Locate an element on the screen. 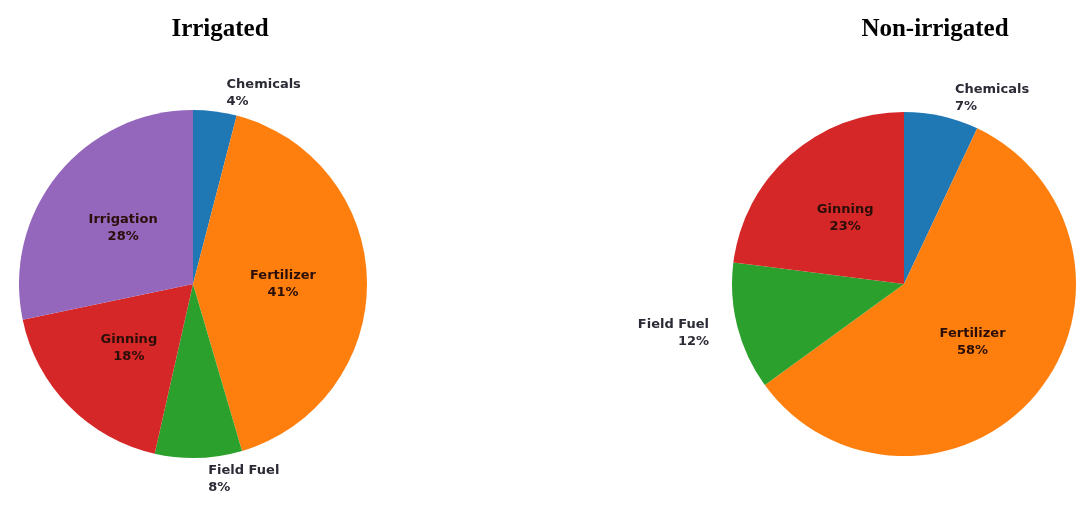 This screenshot has height=511, width=1079. slice-label: Irrigation is located at coordinates (123, 219).